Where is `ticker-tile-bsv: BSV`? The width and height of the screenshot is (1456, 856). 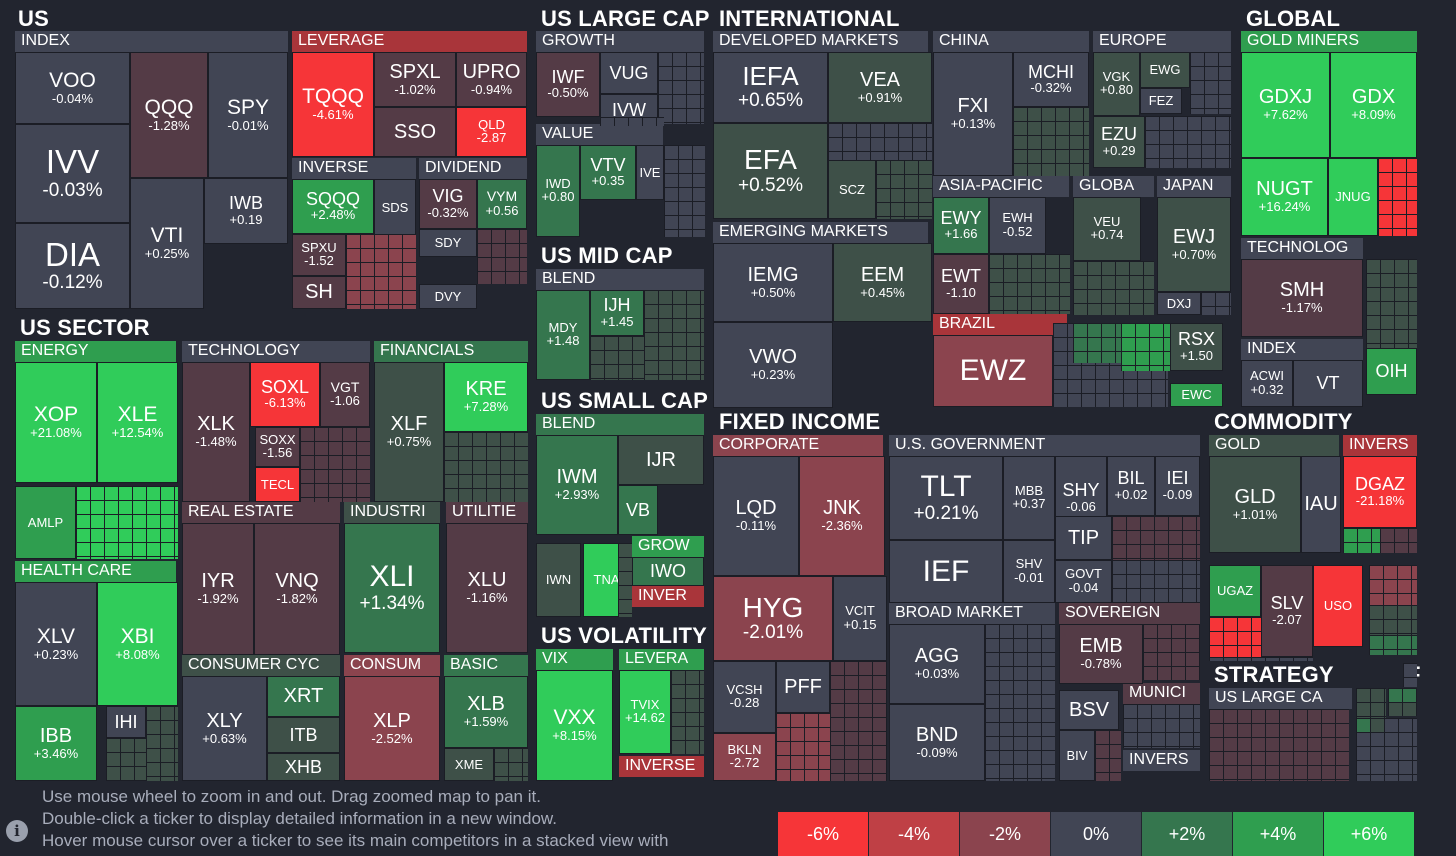
ticker-tile-bsv: BSV is located at coordinates (1089, 710).